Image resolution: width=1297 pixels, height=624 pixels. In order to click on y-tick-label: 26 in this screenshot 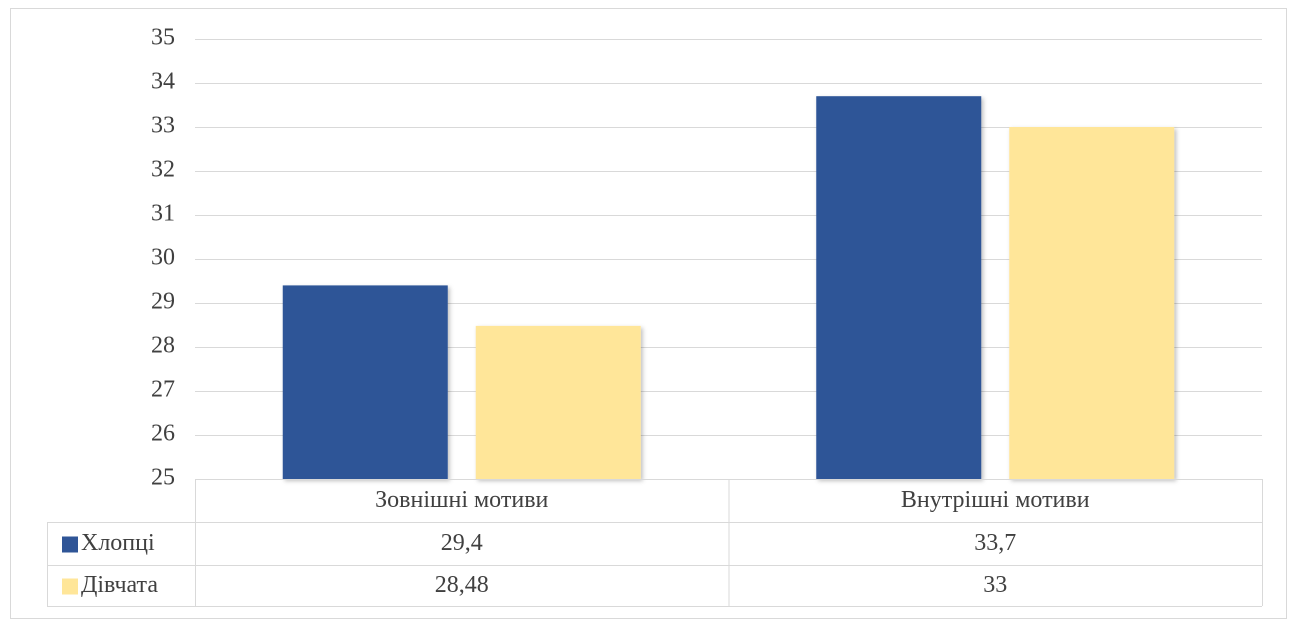, I will do `click(163, 434)`.